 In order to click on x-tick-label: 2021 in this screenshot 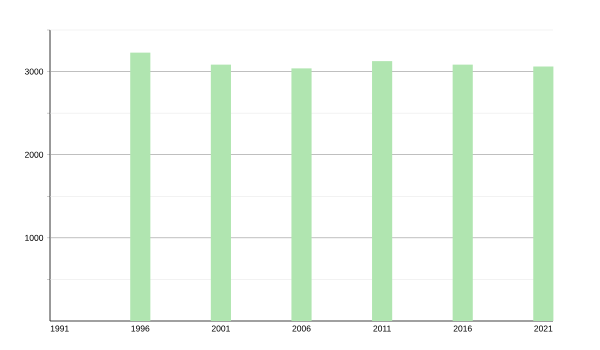, I will do `click(543, 329)`.